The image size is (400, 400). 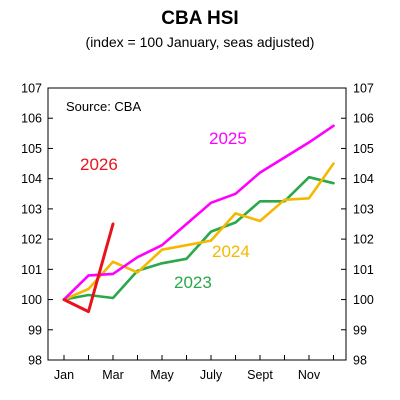 I want to click on y-tick-label-left: 98, so click(x=35, y=361).